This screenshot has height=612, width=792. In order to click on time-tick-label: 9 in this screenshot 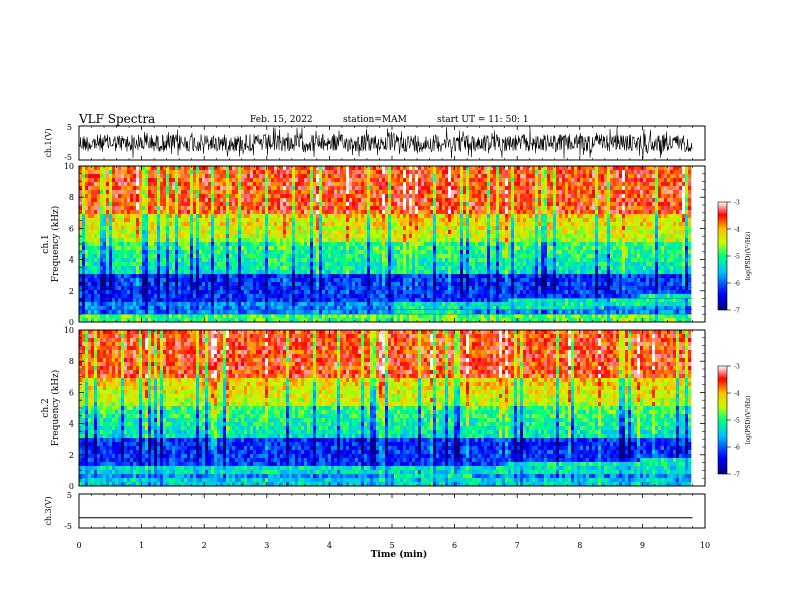, I will do `click(642, 545)`.